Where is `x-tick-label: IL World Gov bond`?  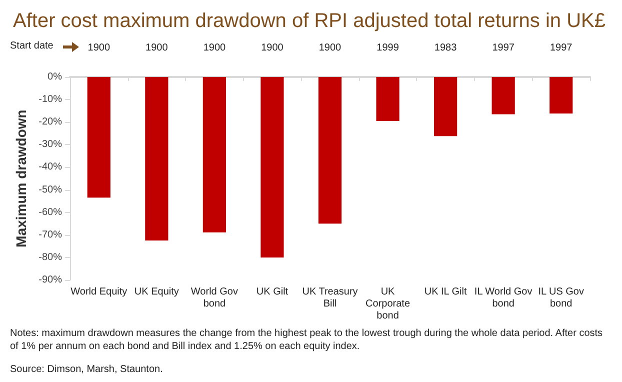 x-tick-label: IL World Gov bond is located at coordinates (503, 298).